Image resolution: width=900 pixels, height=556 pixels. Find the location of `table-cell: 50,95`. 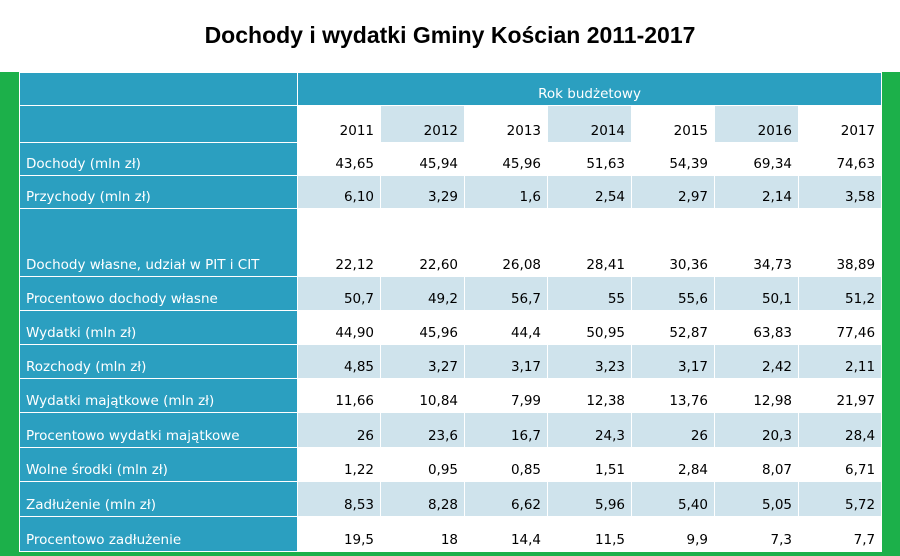

table-cell: 50,95 is located at coordinates (589, 327).